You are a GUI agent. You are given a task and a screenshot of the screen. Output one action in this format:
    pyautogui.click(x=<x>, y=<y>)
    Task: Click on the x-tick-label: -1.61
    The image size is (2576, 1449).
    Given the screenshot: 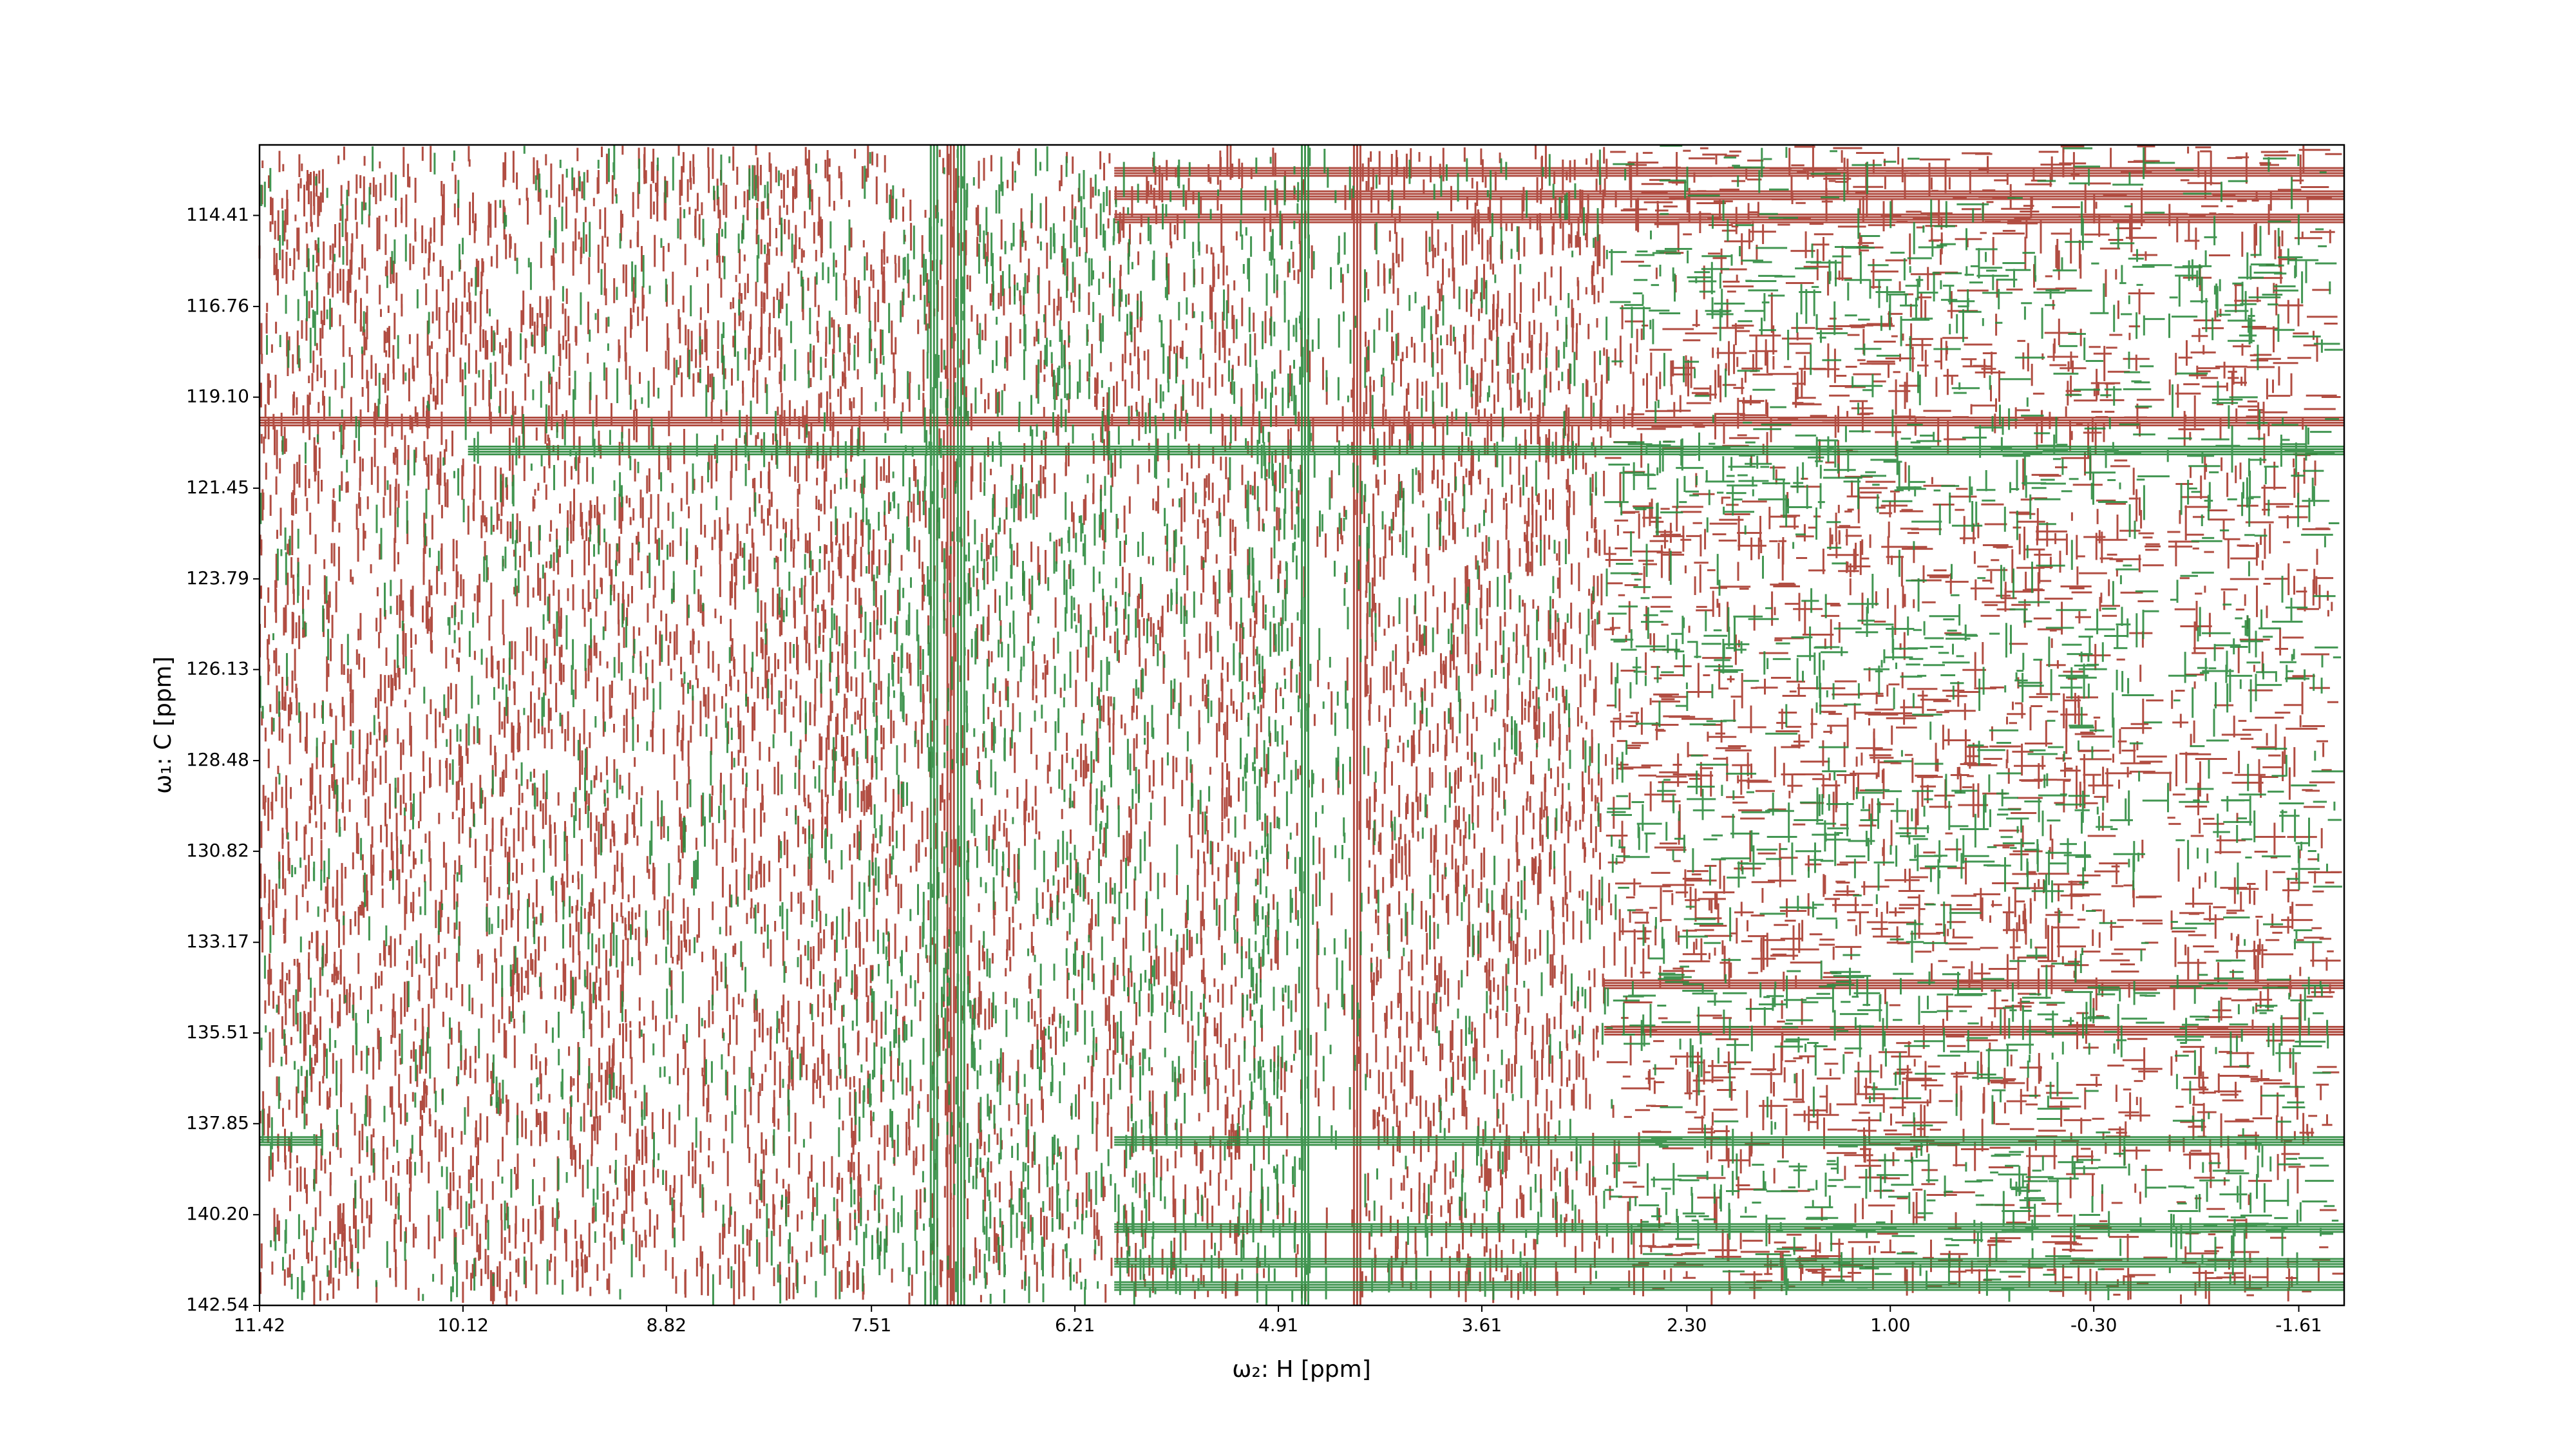 What is the action you would take?
    pyautogui.click(x=2298, y=1325)
    